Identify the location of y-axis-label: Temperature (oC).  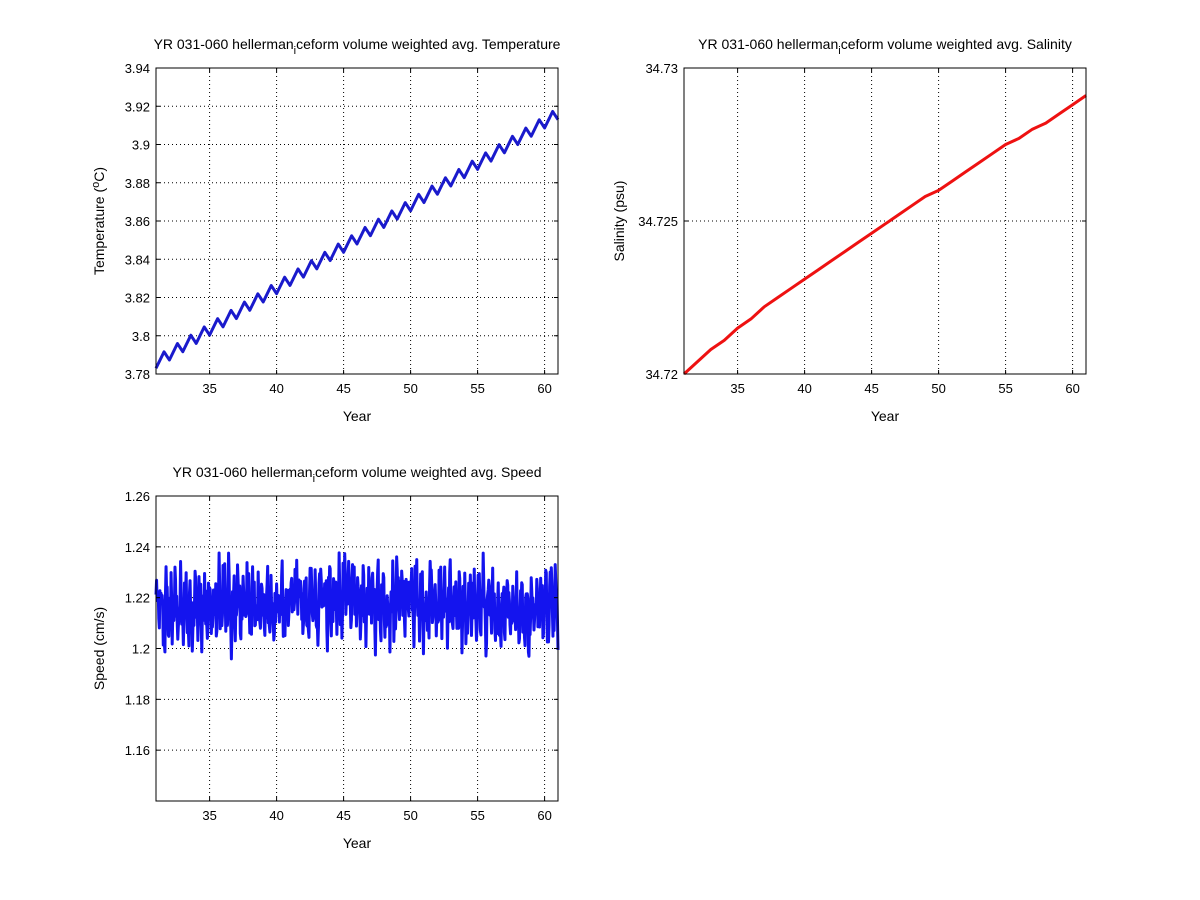
(98, 221).